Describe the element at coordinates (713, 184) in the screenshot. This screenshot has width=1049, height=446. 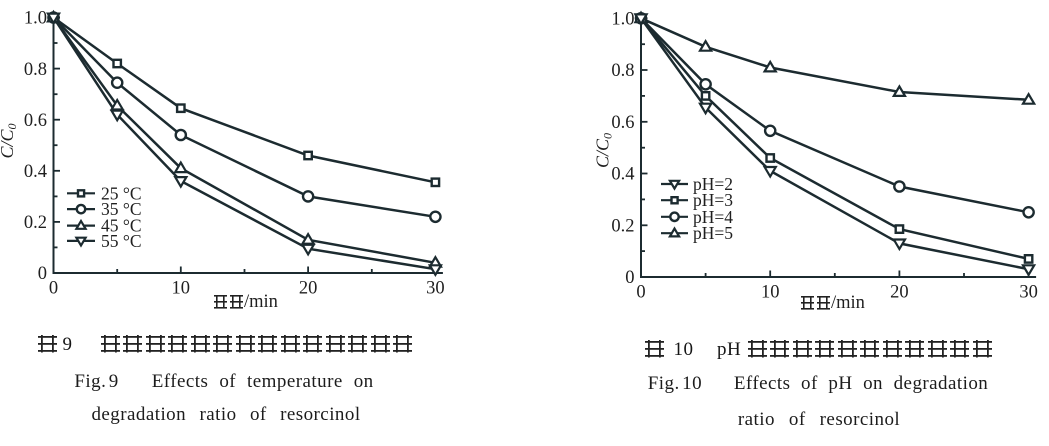
I see `svg-text: pH=2` at that location.